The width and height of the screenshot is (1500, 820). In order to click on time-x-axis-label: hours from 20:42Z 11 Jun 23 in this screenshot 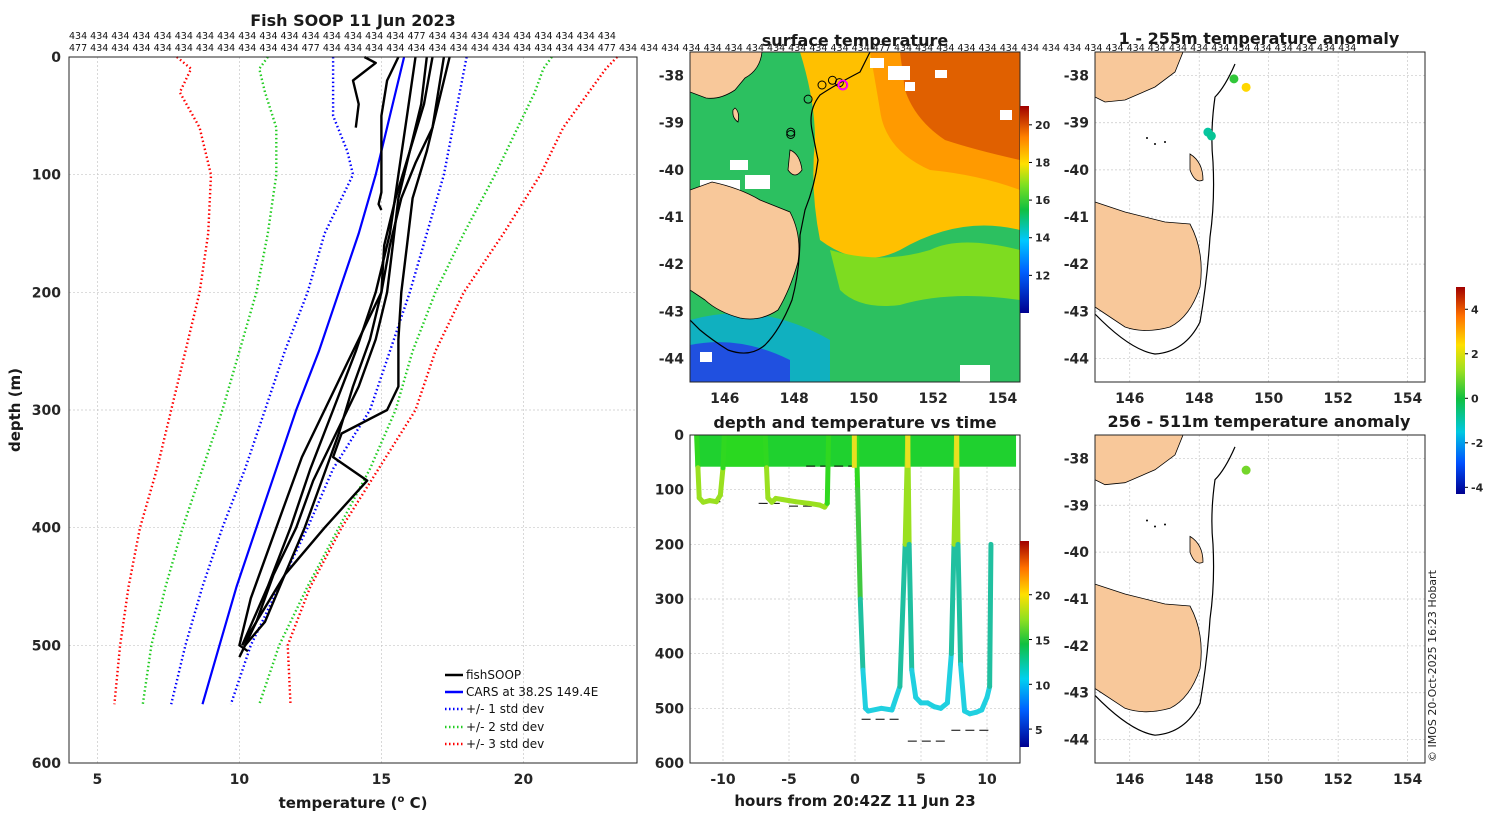, I will do `click(854, 801)`.